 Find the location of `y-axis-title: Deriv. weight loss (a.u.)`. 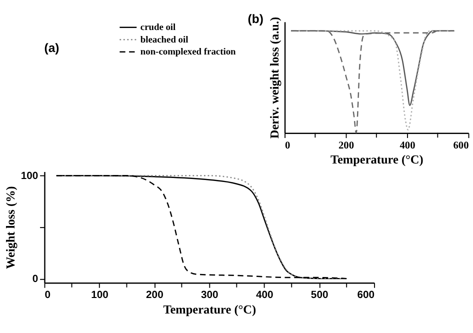

y-axis-title: Deriv. weight loss (a.u.) is located at coordinates (274, 77).